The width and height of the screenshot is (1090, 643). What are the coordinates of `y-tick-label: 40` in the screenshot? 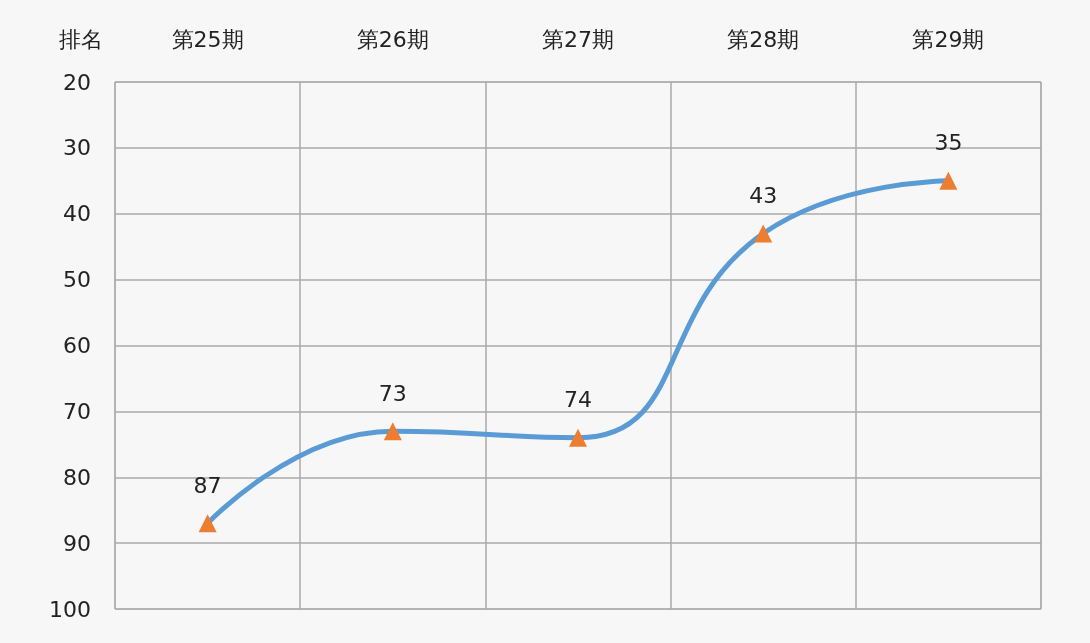 It's located at (77, 214).